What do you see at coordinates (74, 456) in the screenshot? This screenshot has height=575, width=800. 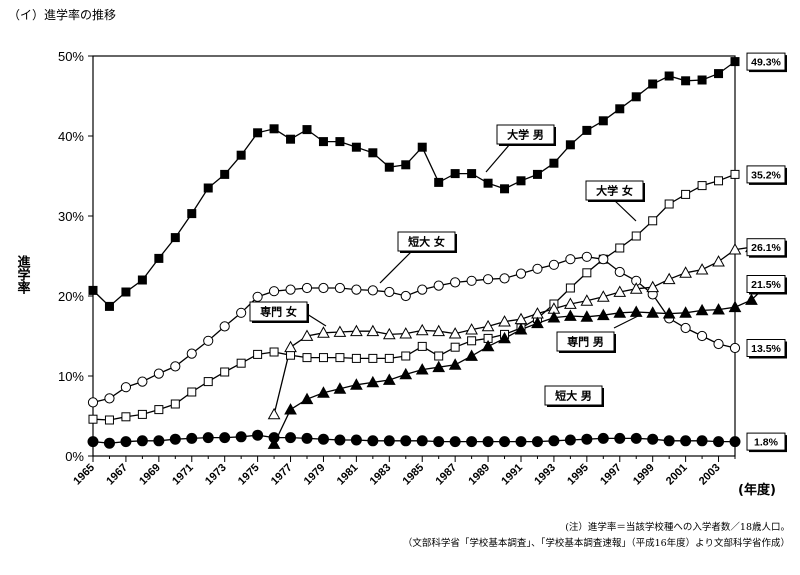 I see `y-tick-label: 0%` at bounding box center [74, 456].